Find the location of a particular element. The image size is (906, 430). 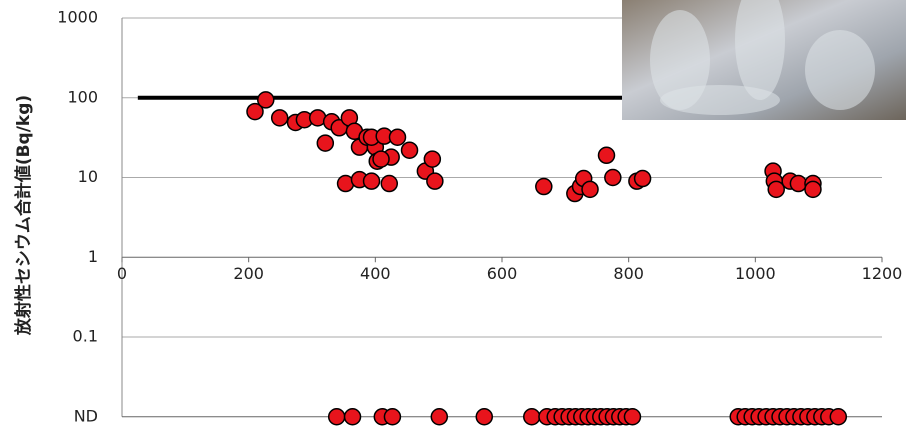

y-tick-label: 0.1 is located at coordinates (85, 336).